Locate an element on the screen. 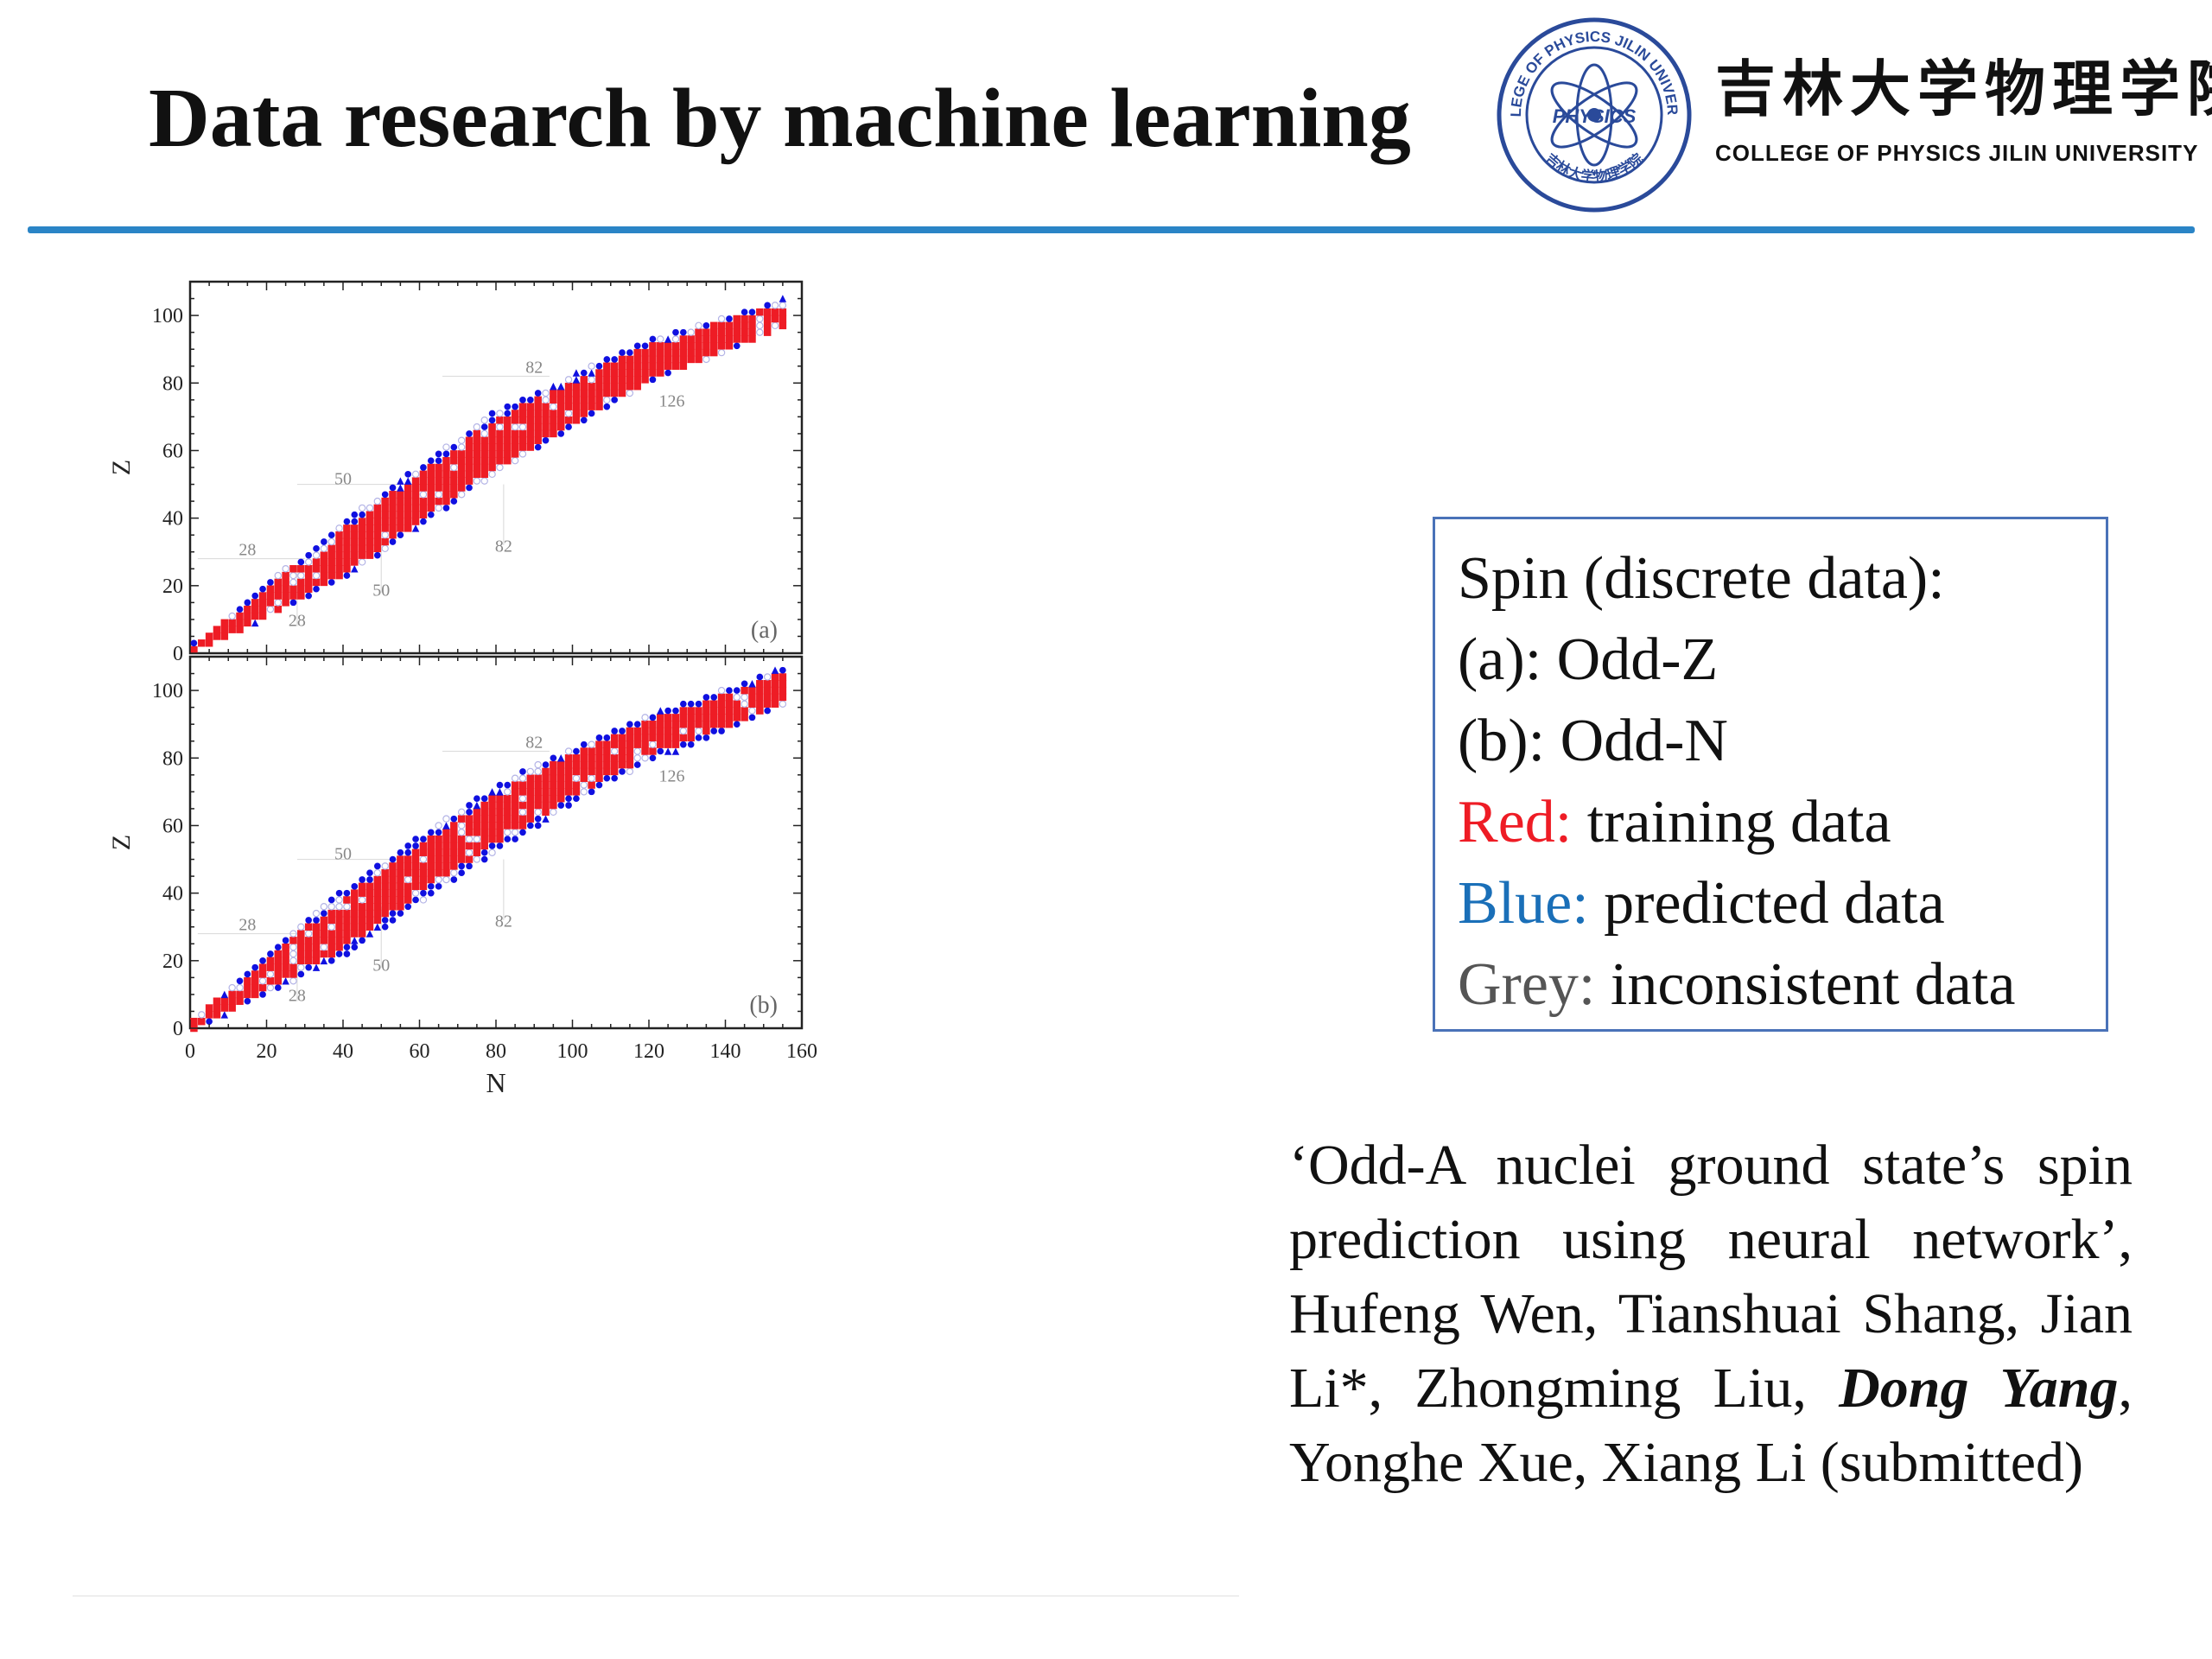  axis-ticks is located at coordinates (496, 467).